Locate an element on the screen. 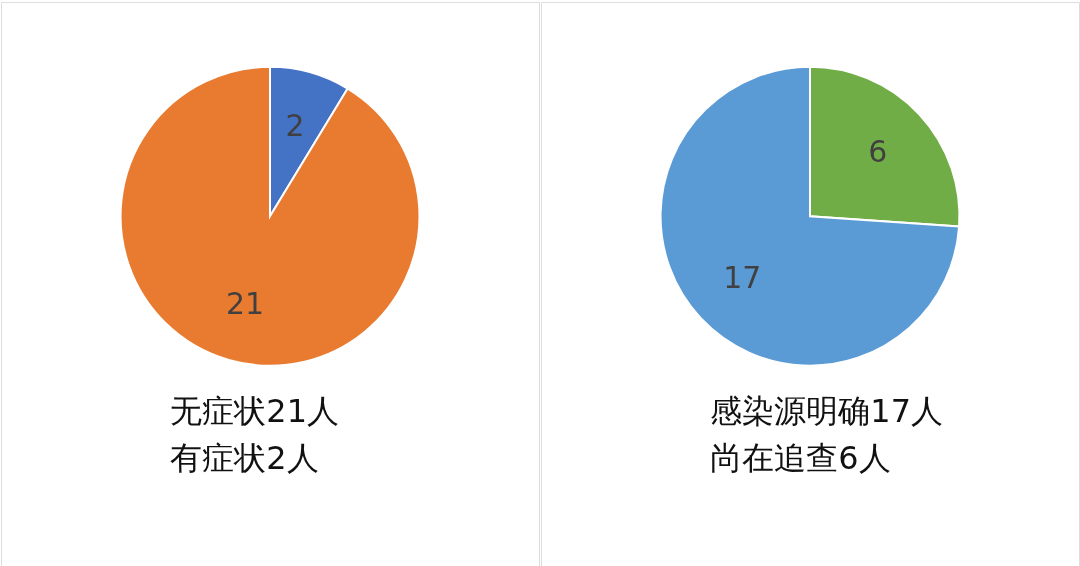  text: 有症状2人 is located at coordinates (244, 458).